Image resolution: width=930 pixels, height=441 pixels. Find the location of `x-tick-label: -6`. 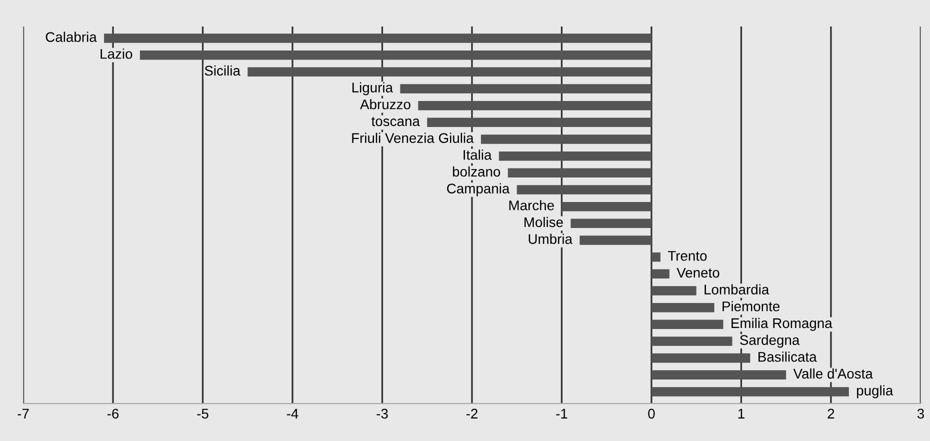

x-tick-label: -6 is located at coordinates (113, 413).